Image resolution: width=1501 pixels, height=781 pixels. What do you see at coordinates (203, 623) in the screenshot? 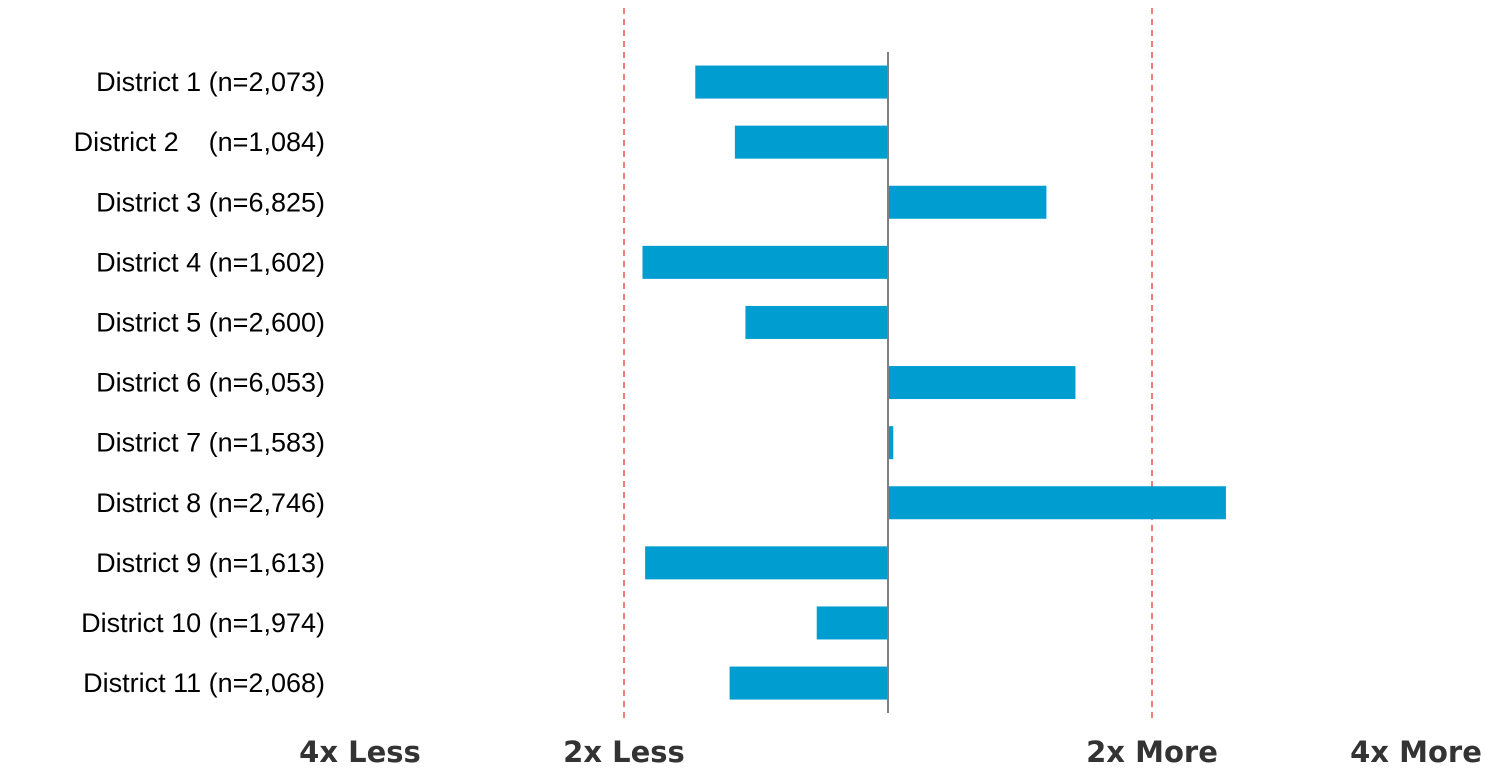
I see `category-label-district-10: District 10 (n=1,974)` at bounding box center [203, 623].